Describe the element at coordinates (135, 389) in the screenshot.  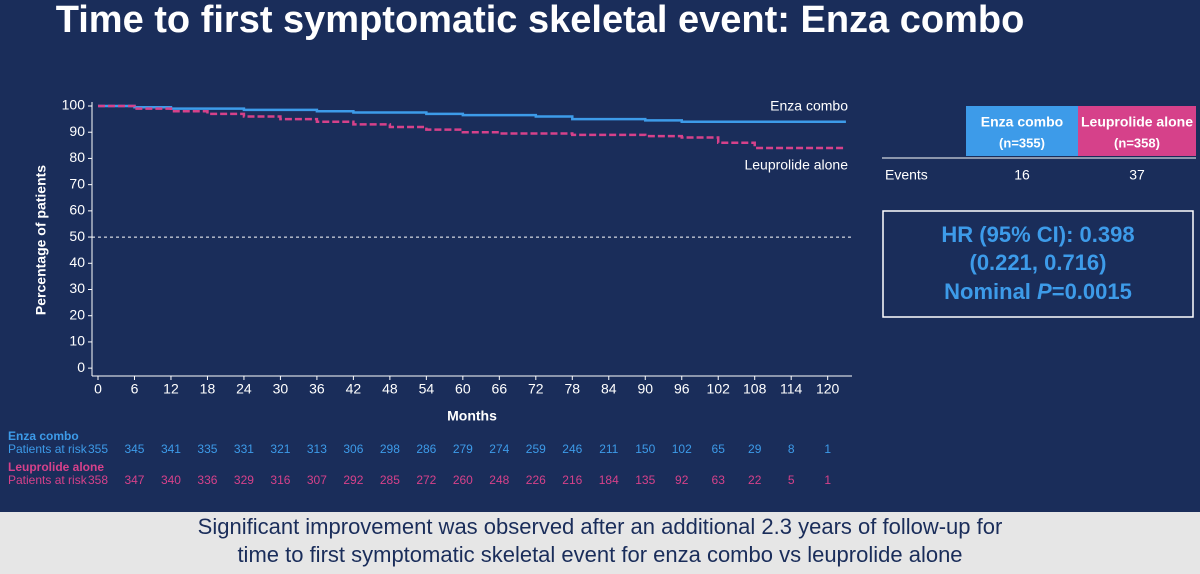
I see `x-tick-label: 6` at that location.